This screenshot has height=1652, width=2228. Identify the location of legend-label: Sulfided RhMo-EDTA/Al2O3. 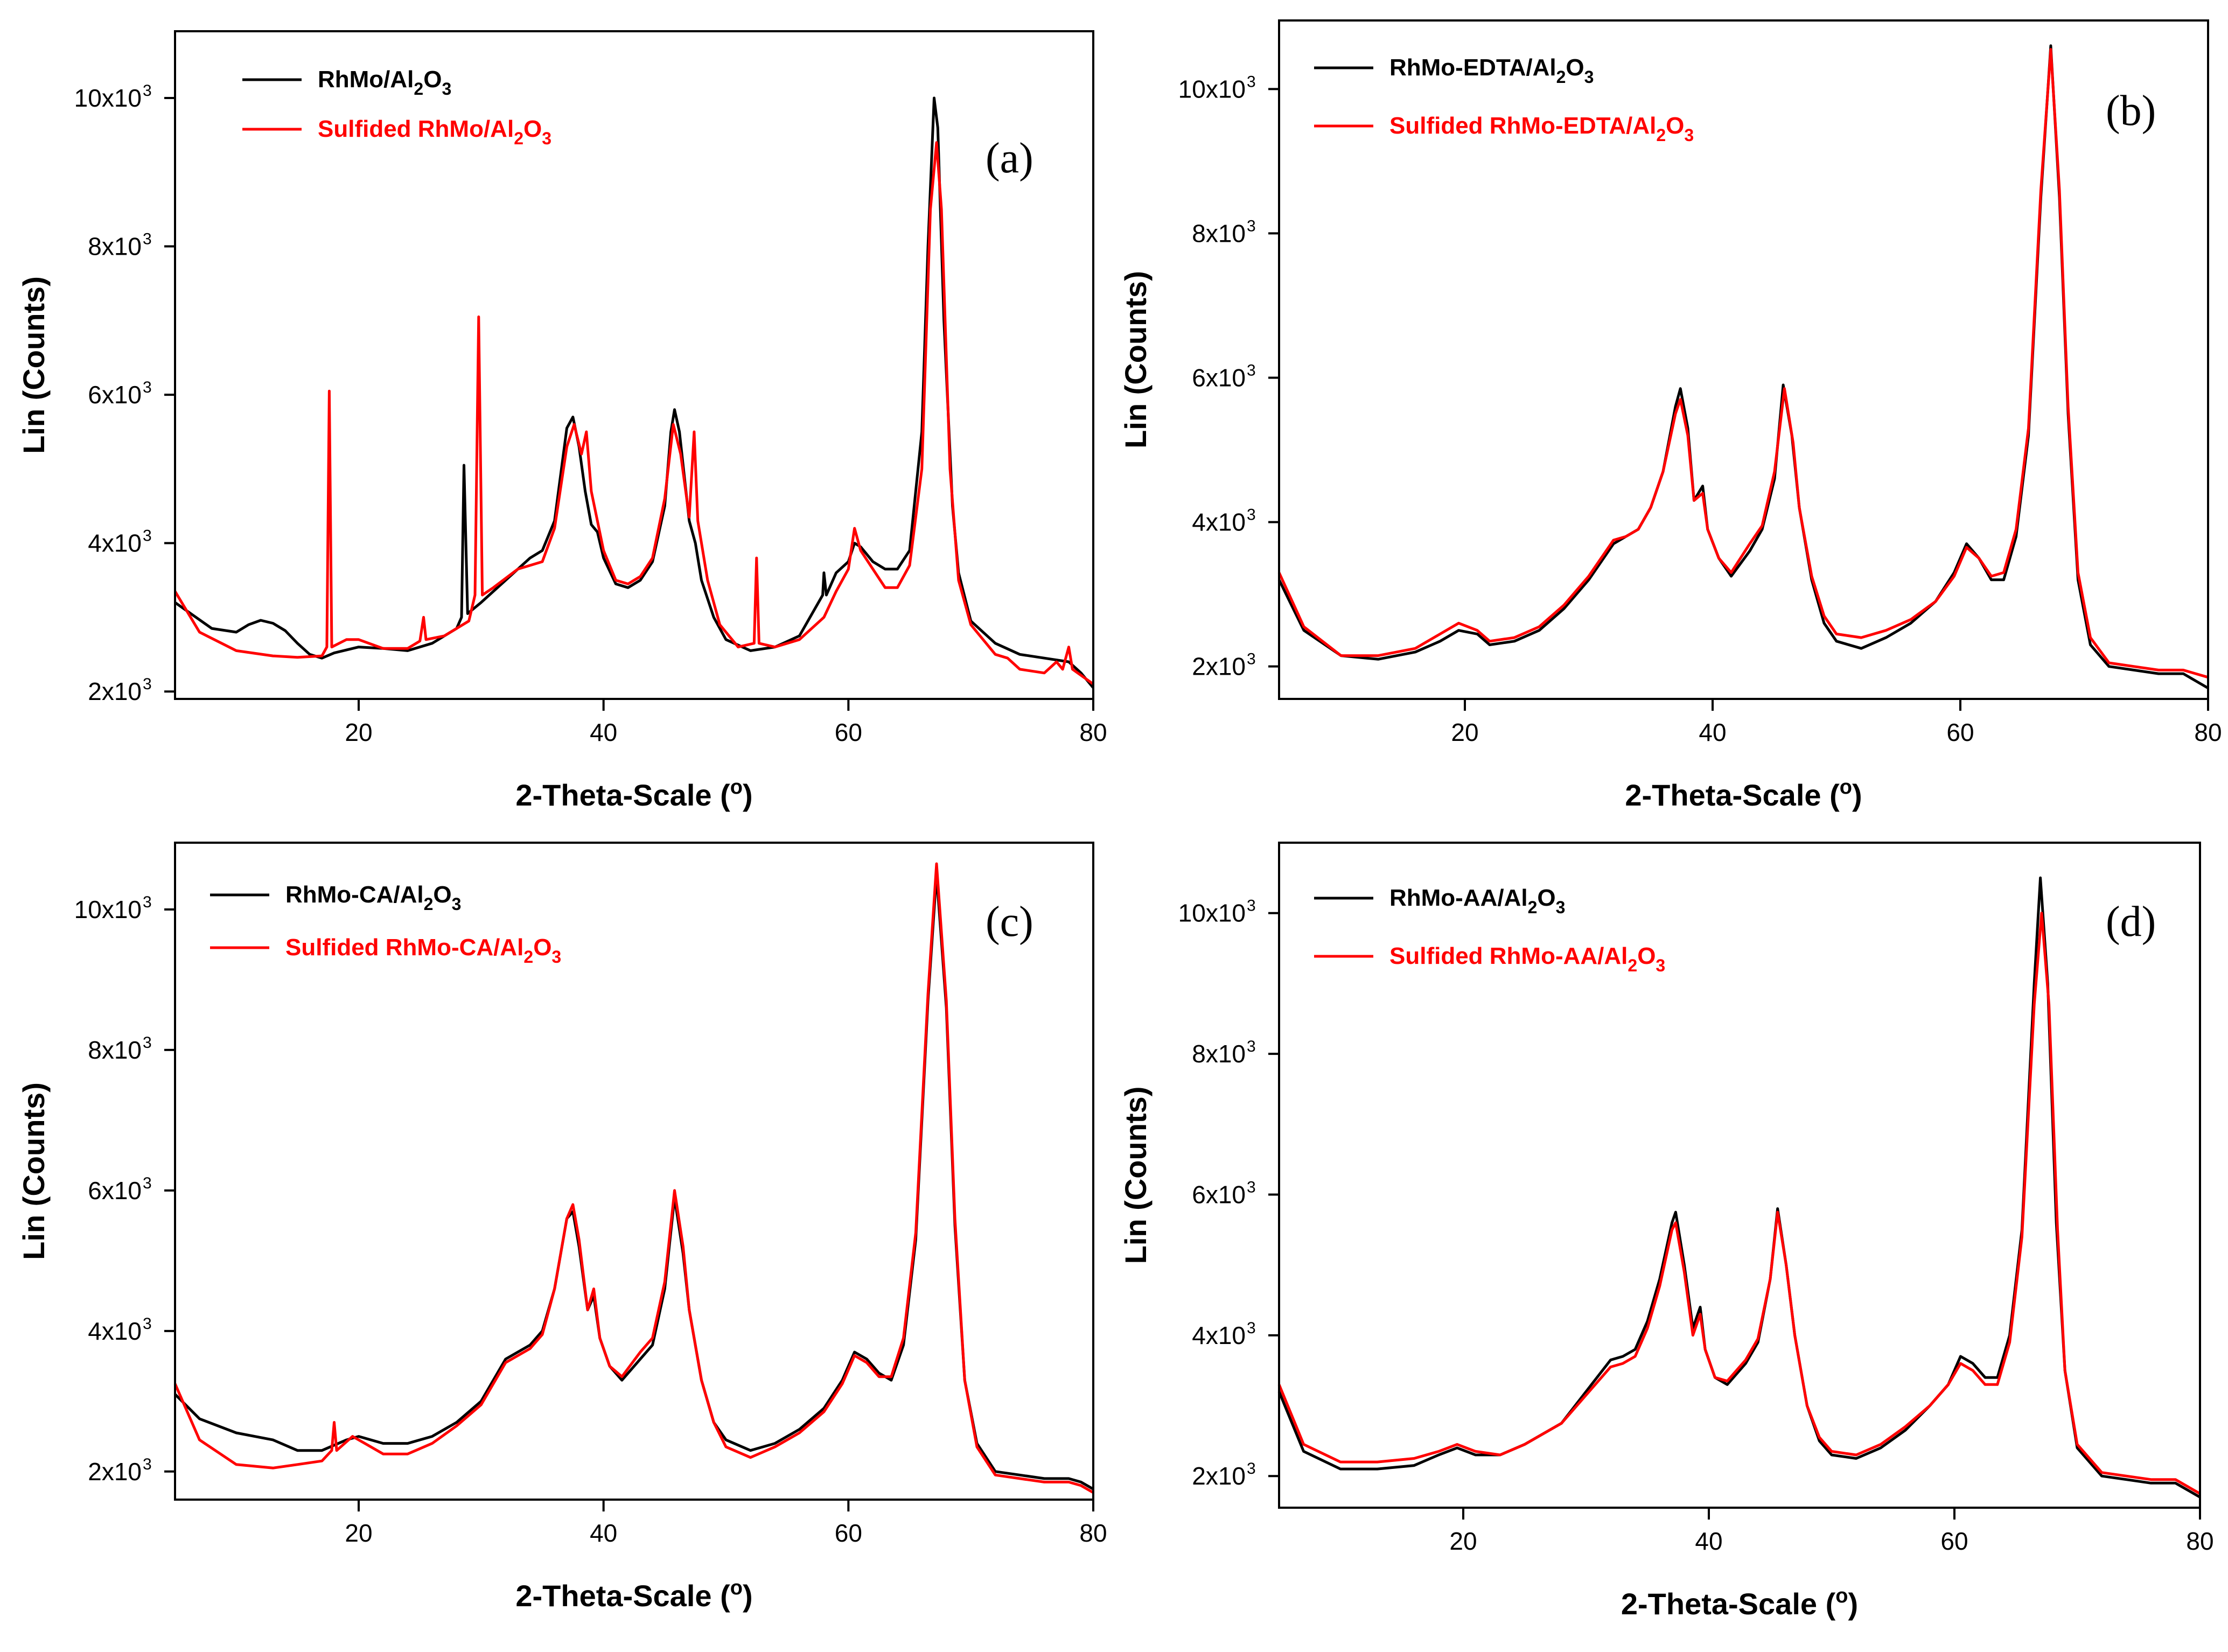
(1541, 129).